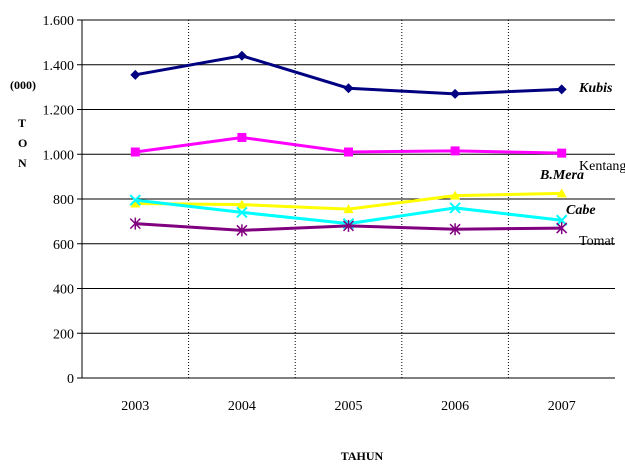 Image resolution: width=625 pixels, height=465 pixels. I want to click on y-tick-label: 1.400, so click(59, 66).